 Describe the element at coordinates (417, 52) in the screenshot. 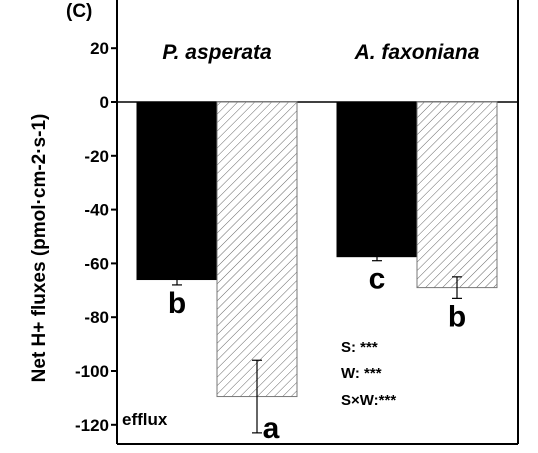

I see `group-label: A. faxoniana` at that location.